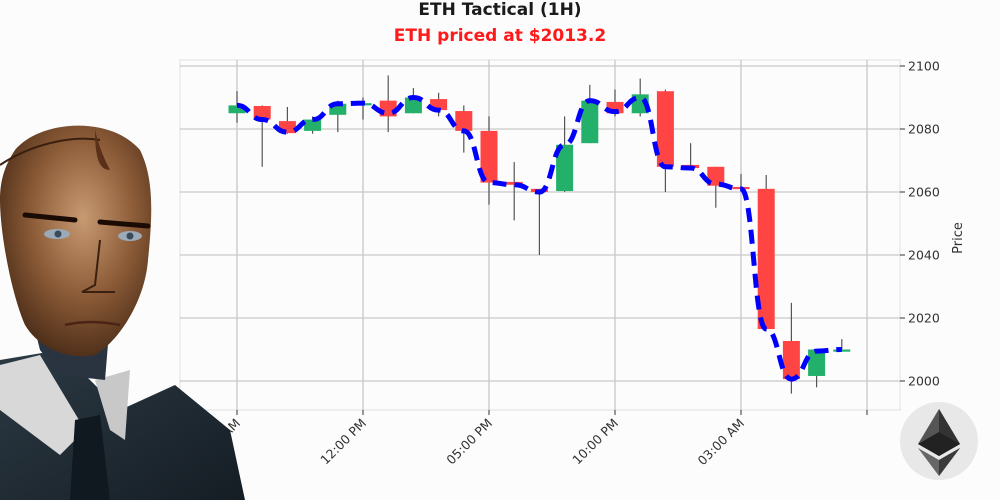 The width and height of the screenshot is (1000, 500). Describe the element at coordinates (924, 381) in the screenshot. I see `y-tick-label: 2000` at that location.